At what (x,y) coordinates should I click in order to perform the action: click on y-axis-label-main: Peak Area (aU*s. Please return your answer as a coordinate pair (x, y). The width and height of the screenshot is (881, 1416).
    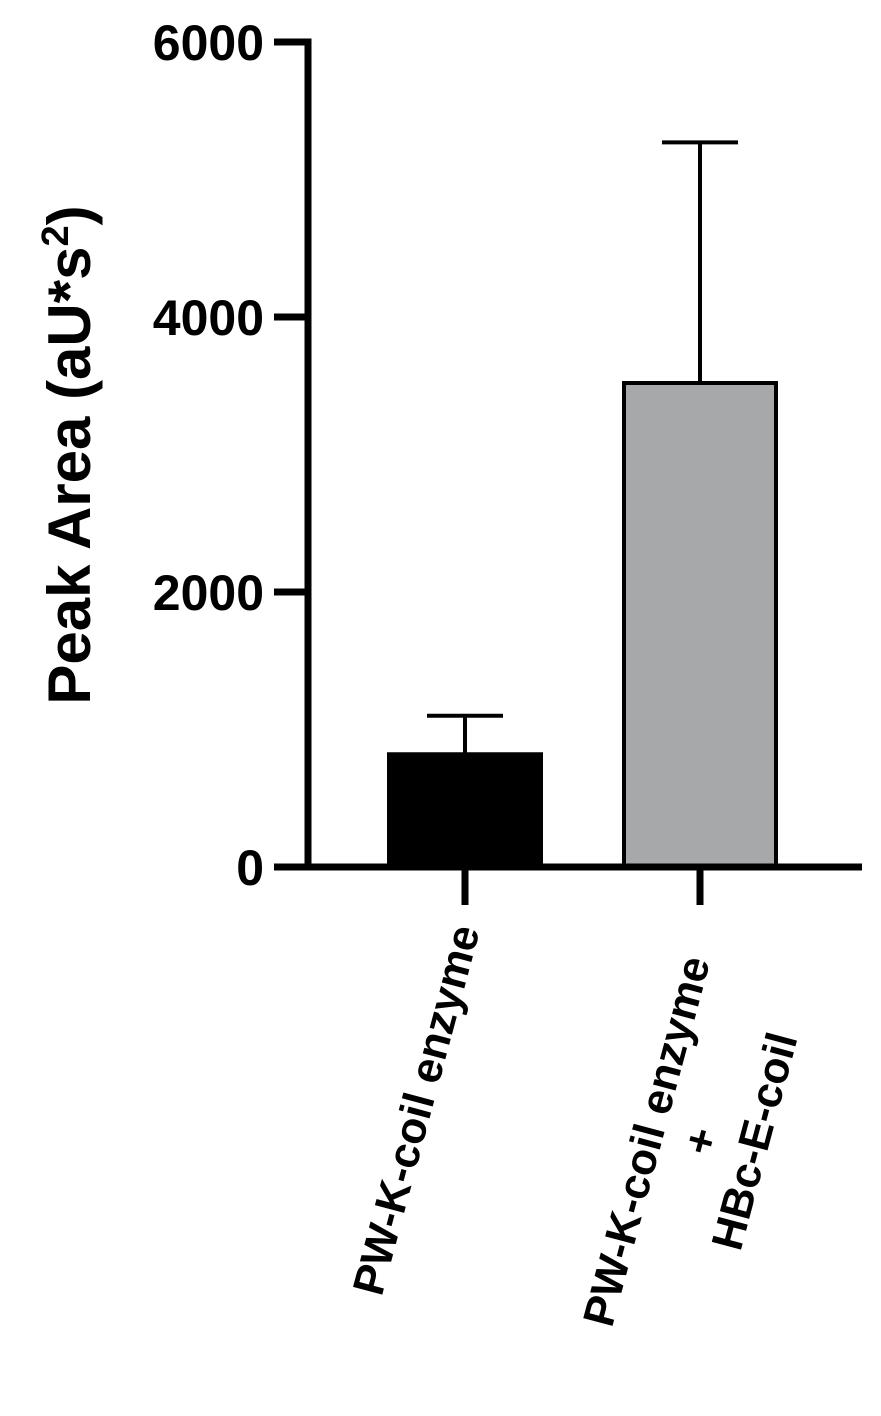
    Looking at the image, I should click on (69, 476).